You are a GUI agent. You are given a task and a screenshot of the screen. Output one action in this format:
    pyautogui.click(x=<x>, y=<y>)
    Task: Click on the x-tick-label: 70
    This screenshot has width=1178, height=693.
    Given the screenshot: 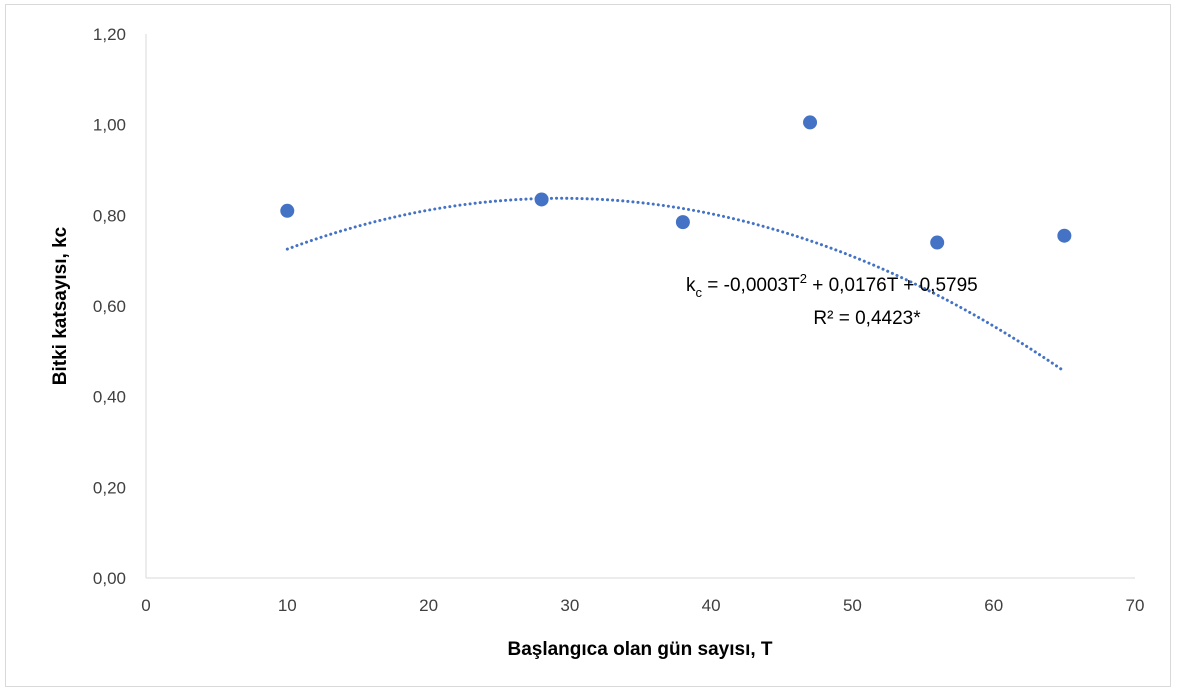 What is the action you would take?
    pyautogui.click(x=1135, y=605)
    